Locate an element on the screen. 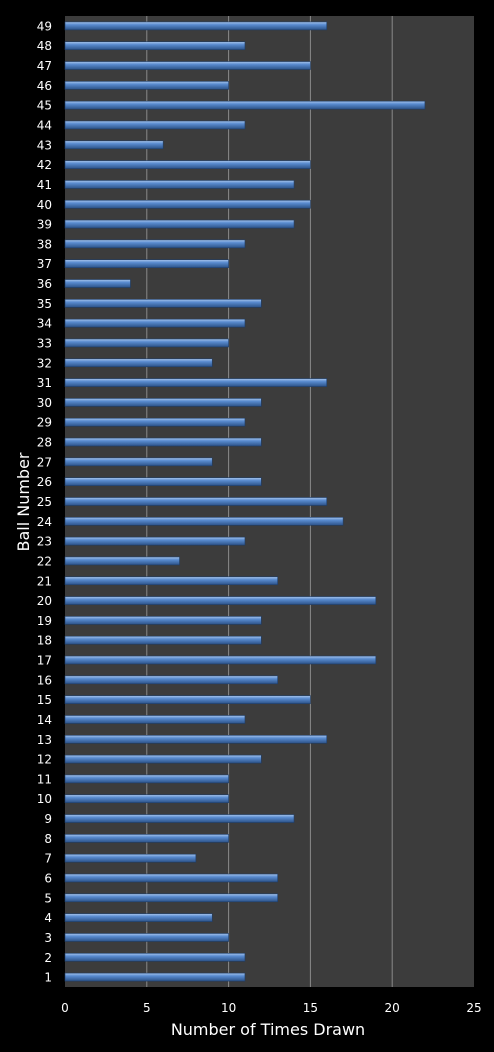  y-tick-label: 9 is located at coordinates (48, 819).